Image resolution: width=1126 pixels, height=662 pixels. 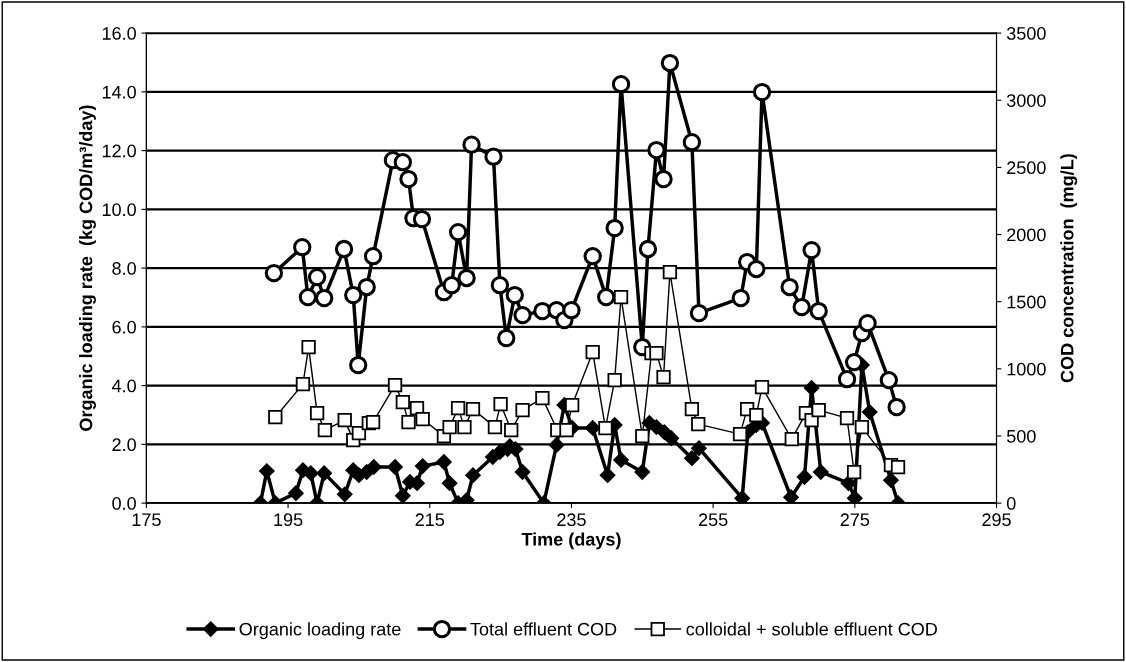 I want to click on x-tick-label: 295, so click(x=996, y=520).